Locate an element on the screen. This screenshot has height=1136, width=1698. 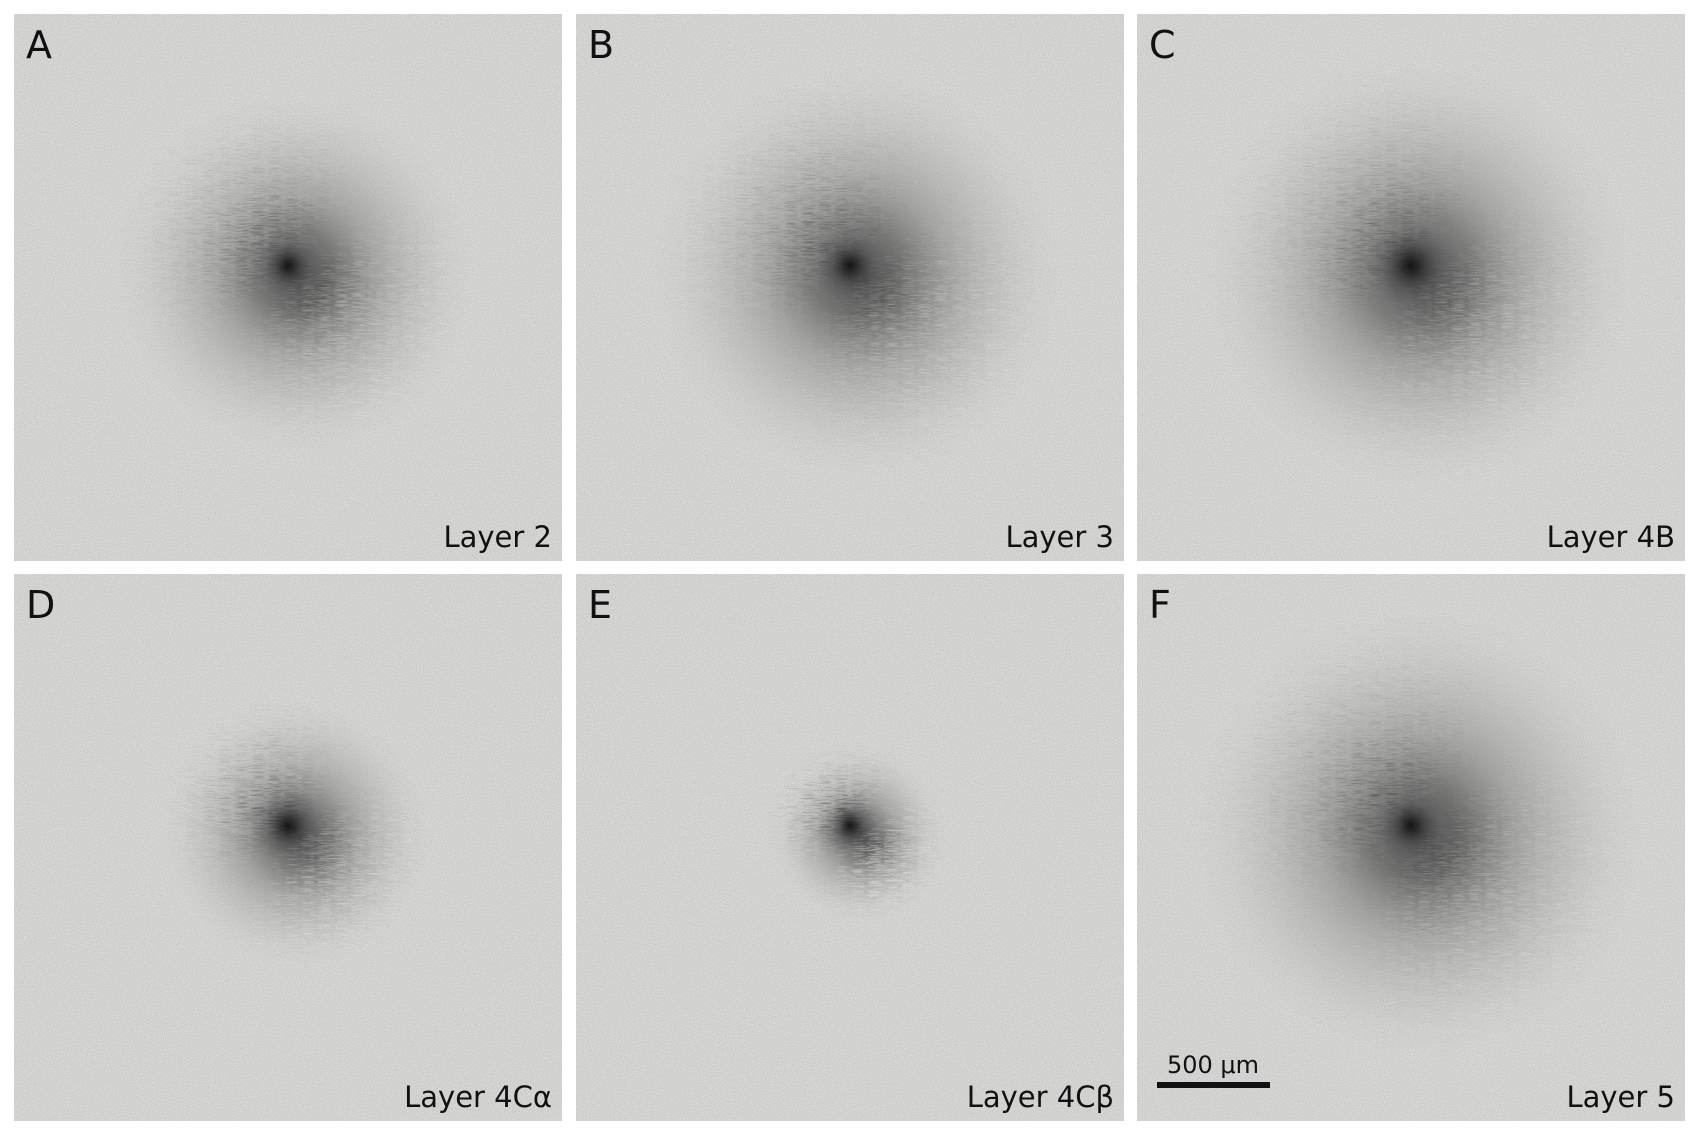
panel-letter: B is located at coordinates (601, 45).